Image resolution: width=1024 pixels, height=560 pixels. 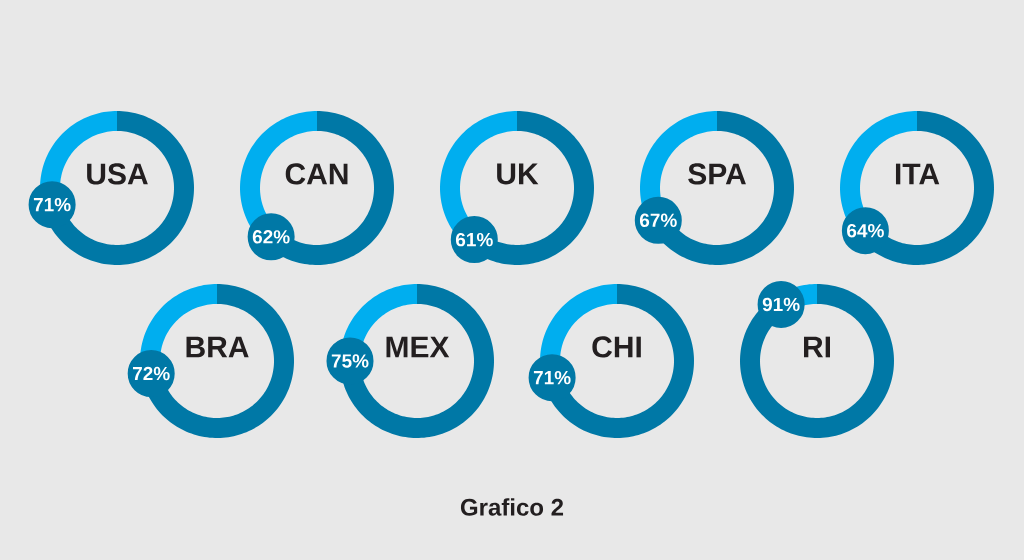 What do you see at coordinates (151, 373) in the screenshot?
I see `data-label: 72%` at bounding box center [151, 373].